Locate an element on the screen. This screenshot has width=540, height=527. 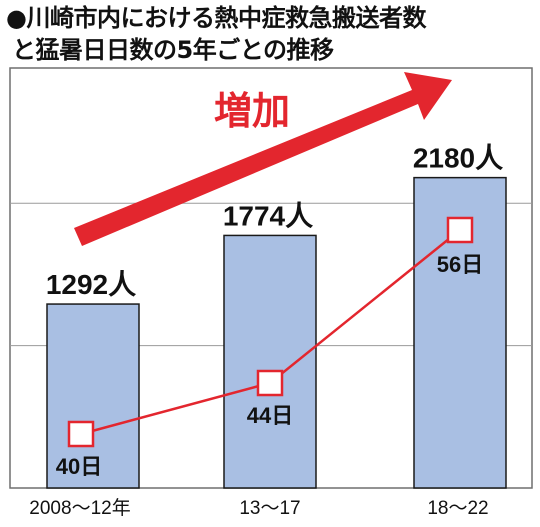
bar-value-label-1: 1292人 is located at coordinates (91, 284).